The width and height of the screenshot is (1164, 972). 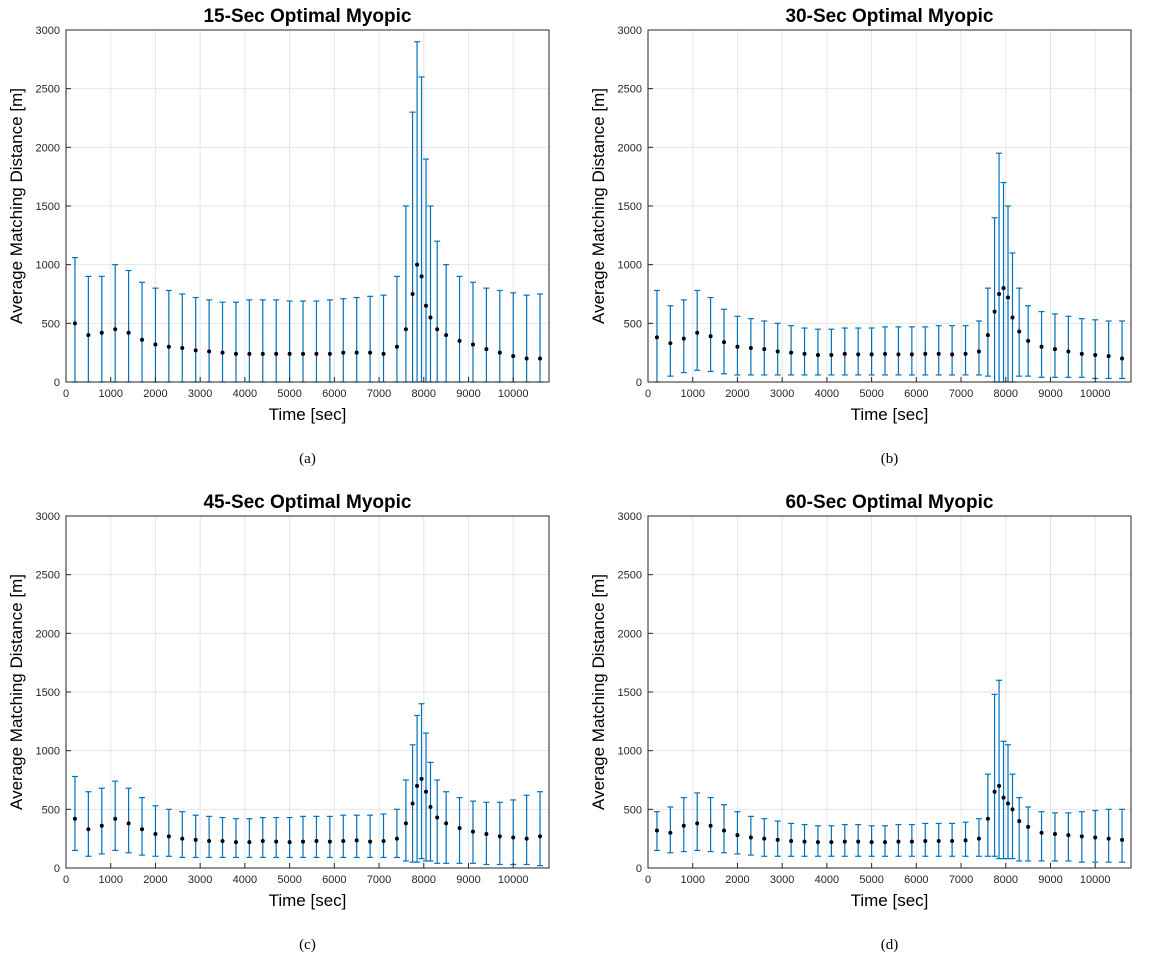 What do you see at coordinates (1006, 880) in the screenshot?
I see `x-tick-label: 8000` at bounding box center [1006, 880].